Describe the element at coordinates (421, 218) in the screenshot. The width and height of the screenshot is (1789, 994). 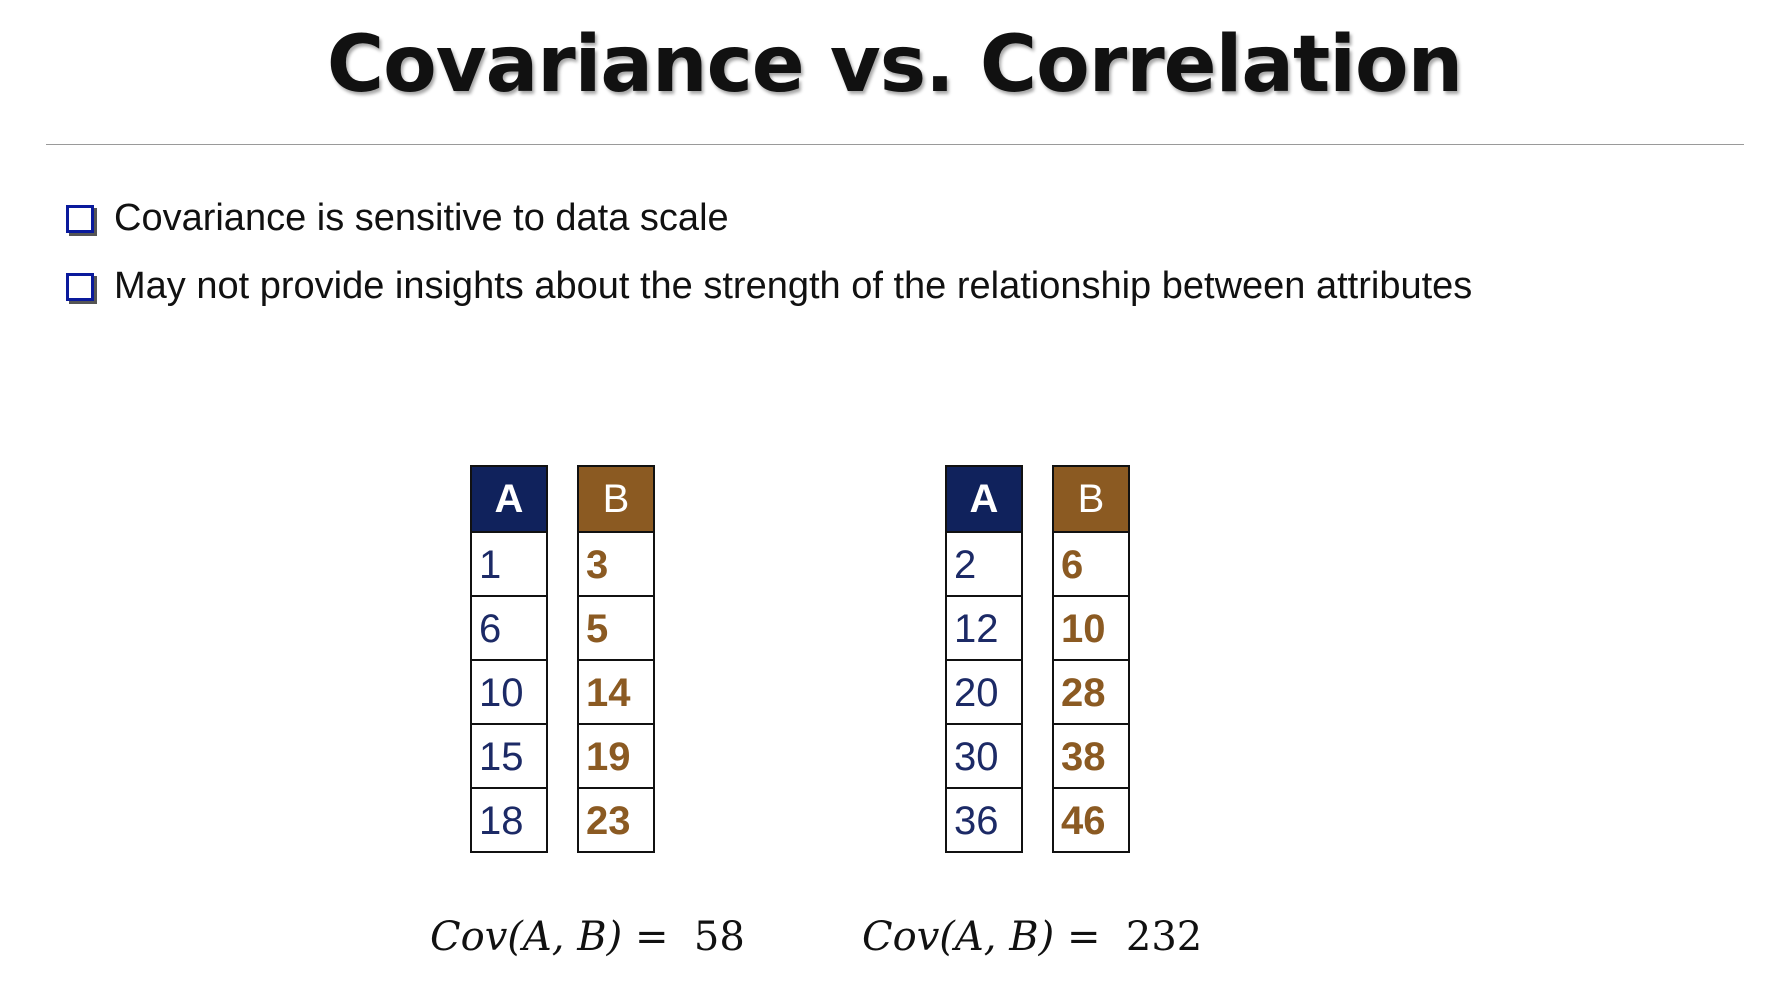
I see `bullet-text: Covariance is sensitive to data scale` at that location.